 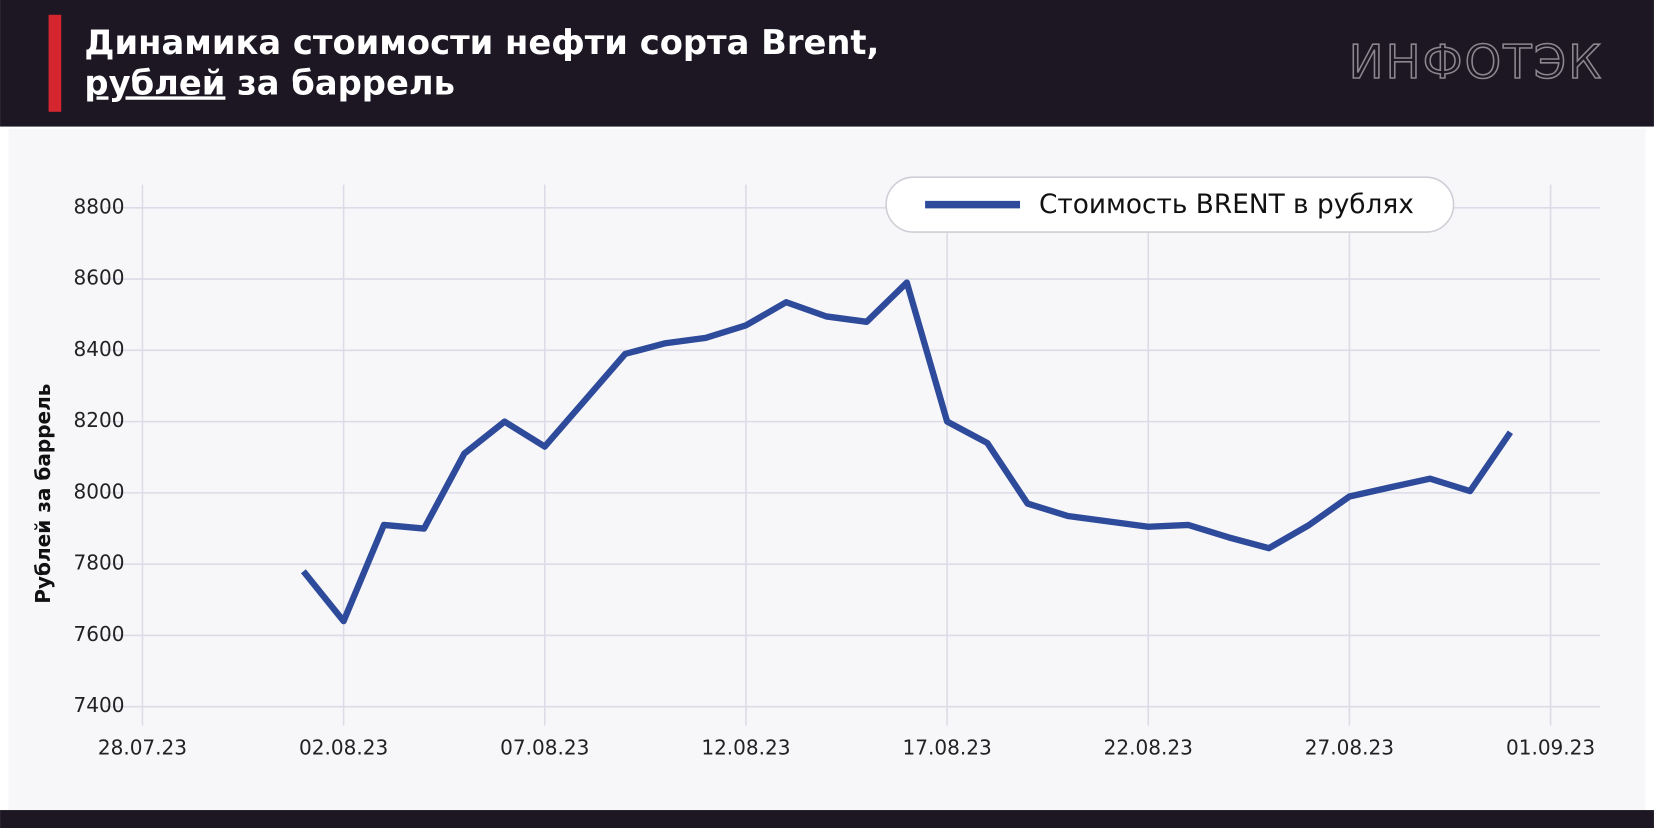 What do you see at coordinates (481, 42) in the screenshot?
I see `title: Динамика стоимости нефти сорта Brent,` at bounding box center [481, 42].